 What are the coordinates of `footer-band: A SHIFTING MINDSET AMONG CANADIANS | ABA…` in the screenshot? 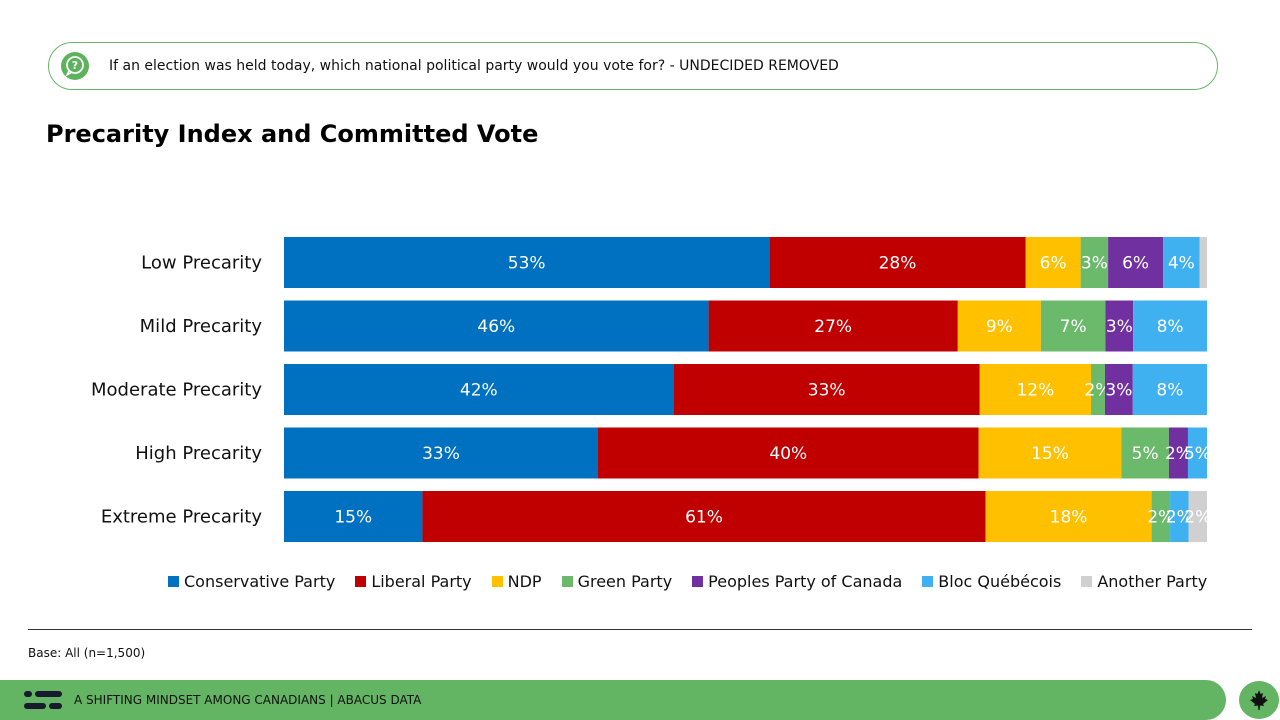 It's located at (613, 700).